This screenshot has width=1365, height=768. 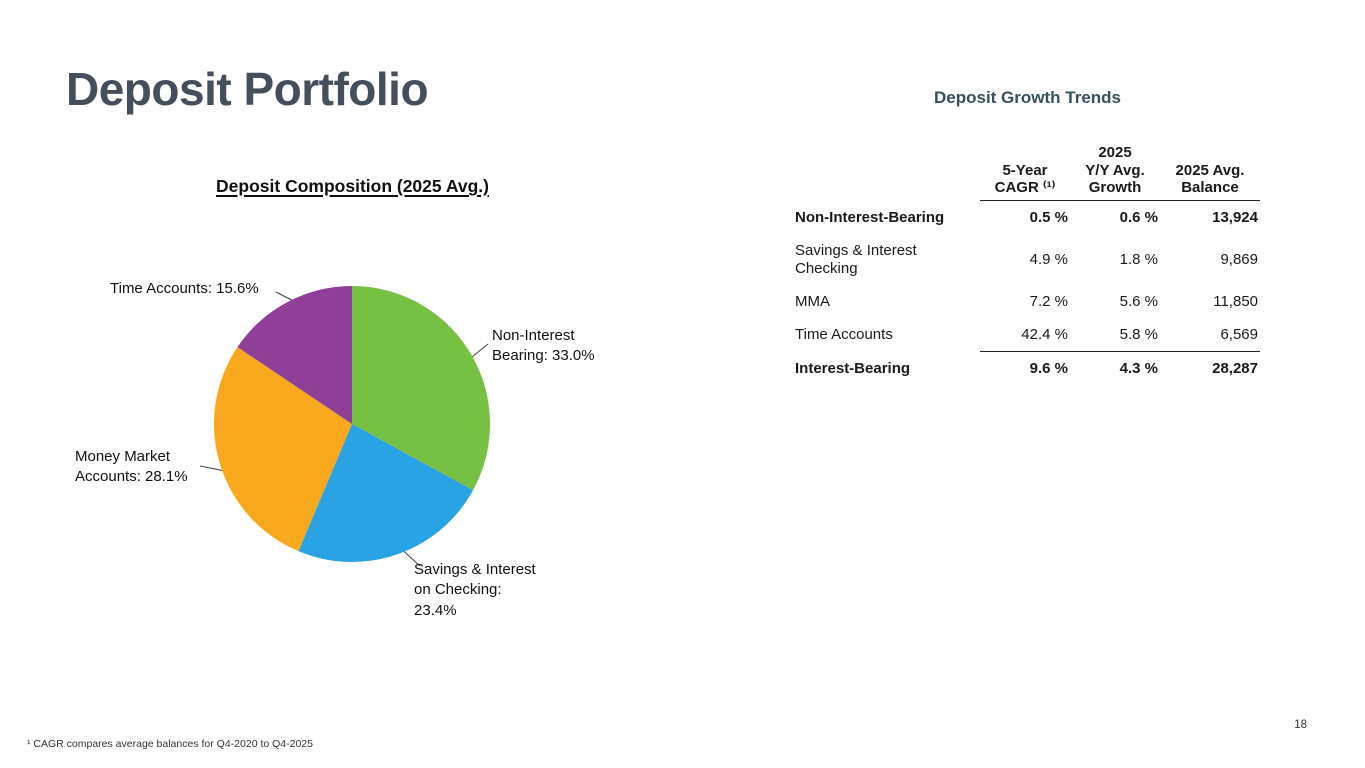 What do you see at coordinates (1027, 97) in the screenshot?
I see `table-title: Deposit Growth Trends` at bounding box center [1027, 97].